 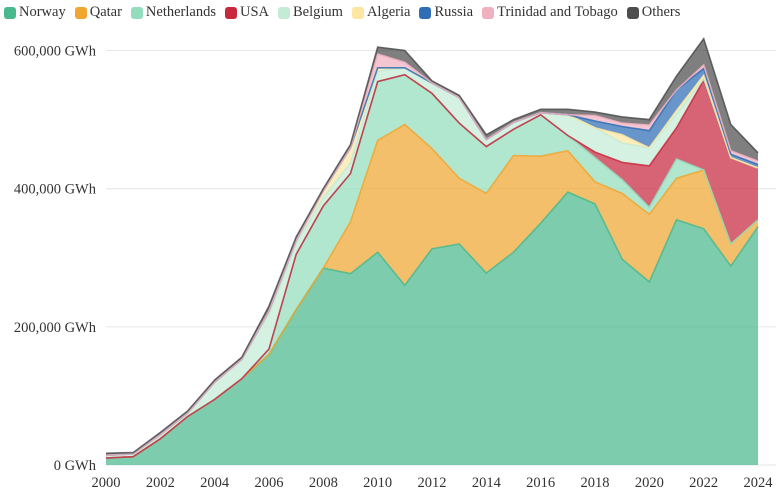 What do you see at coordinates (557, 12) in the screenshot?
I see `legend-label: Trinidad and Tobago` at bounding box center [557, 12].